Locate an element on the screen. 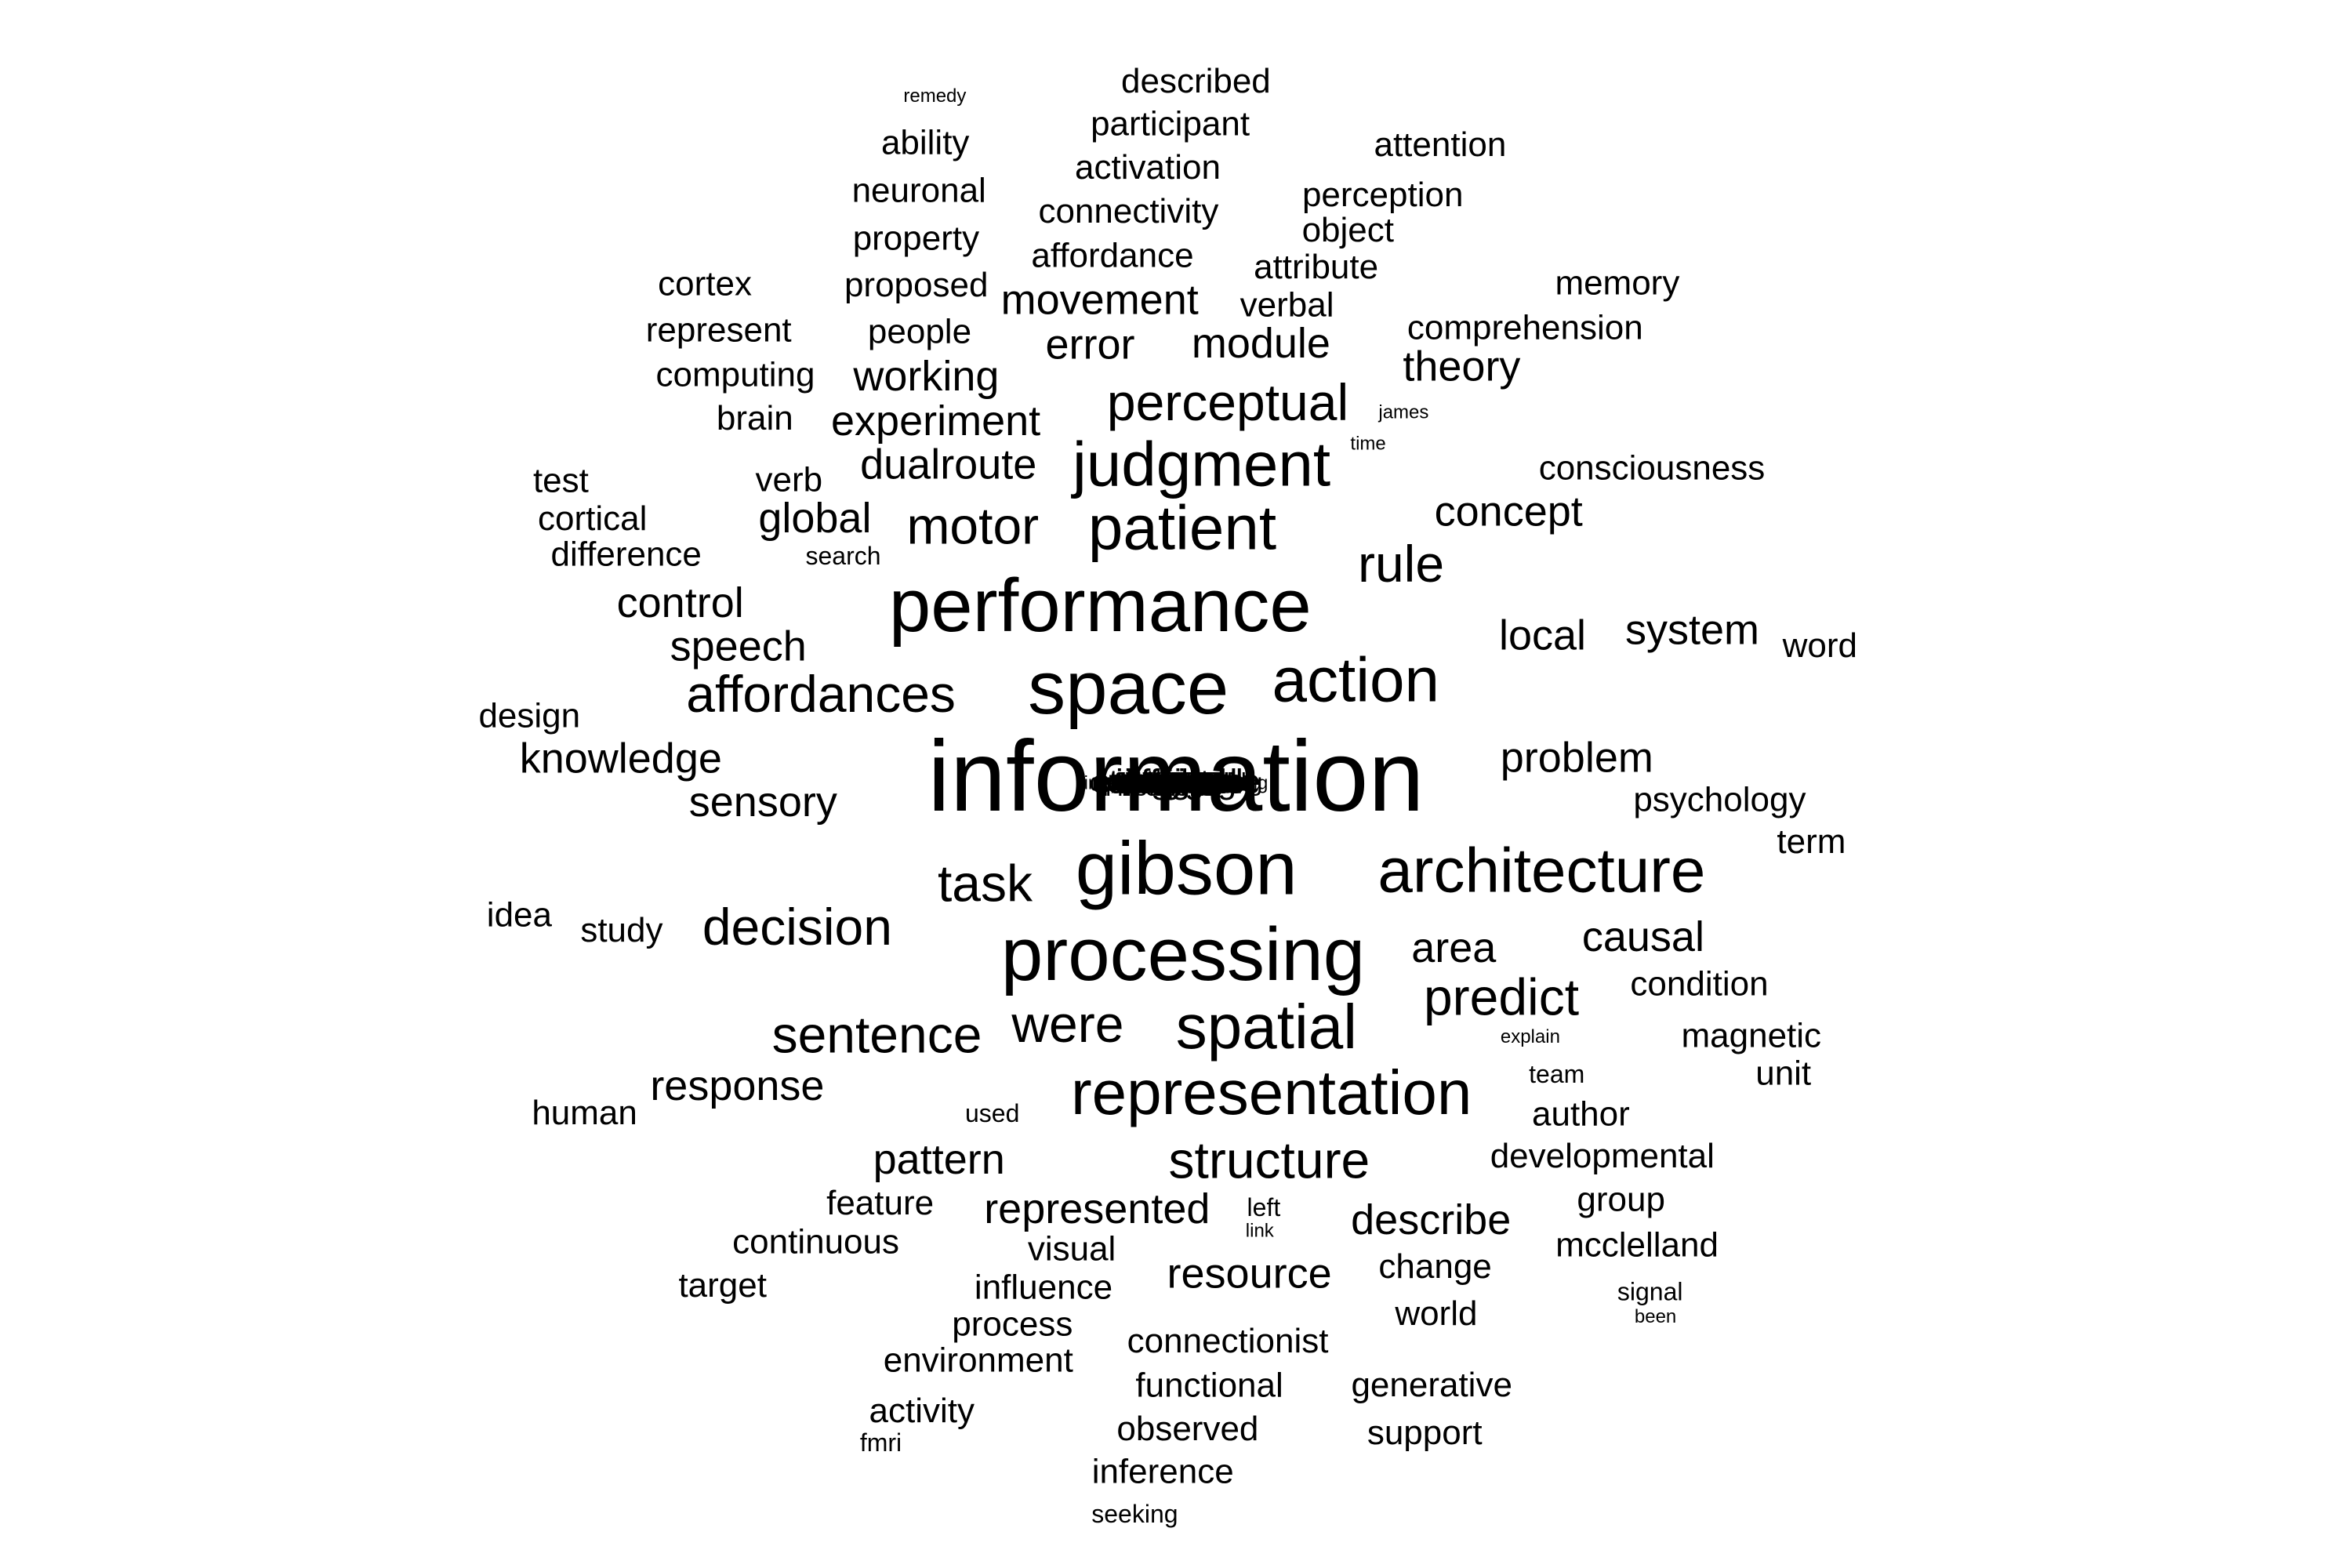  cloud-word: feature is located at coordinates (880, 1203).